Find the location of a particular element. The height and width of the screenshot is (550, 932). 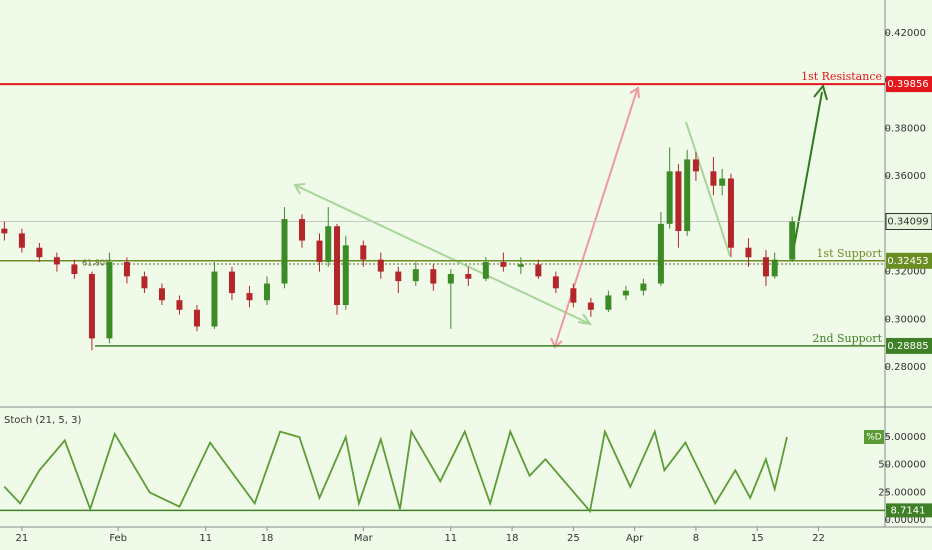

x-tick-label: 22 is located at coordinates (818, 538).